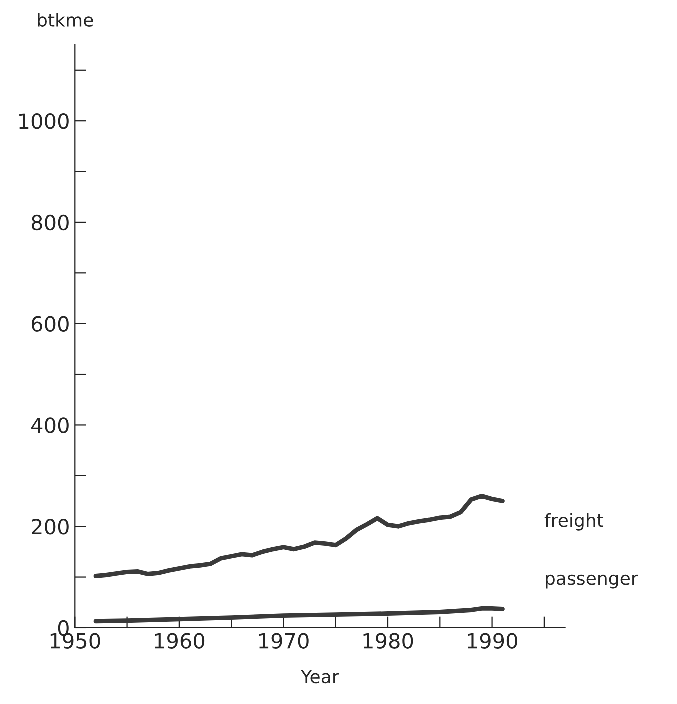 This screenshot has height=704, width=677. Describe the element at coordinates (44, 122) in the screenshot. I see `y-tick-label: 1000` at that location.